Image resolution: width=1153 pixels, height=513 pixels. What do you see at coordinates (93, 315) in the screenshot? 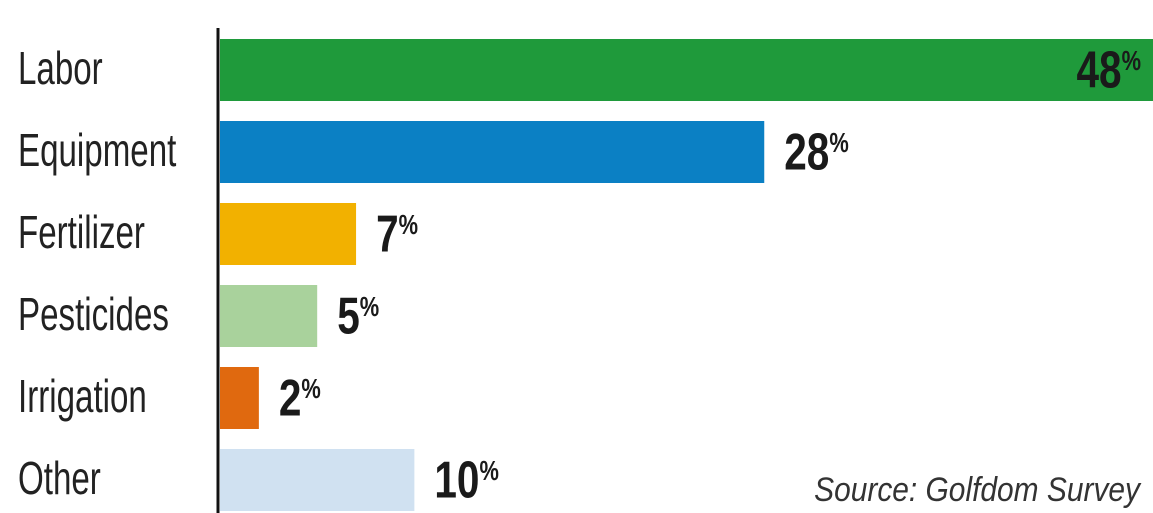
I see `category-label: Pesticides` at bounding box center [93, 315].